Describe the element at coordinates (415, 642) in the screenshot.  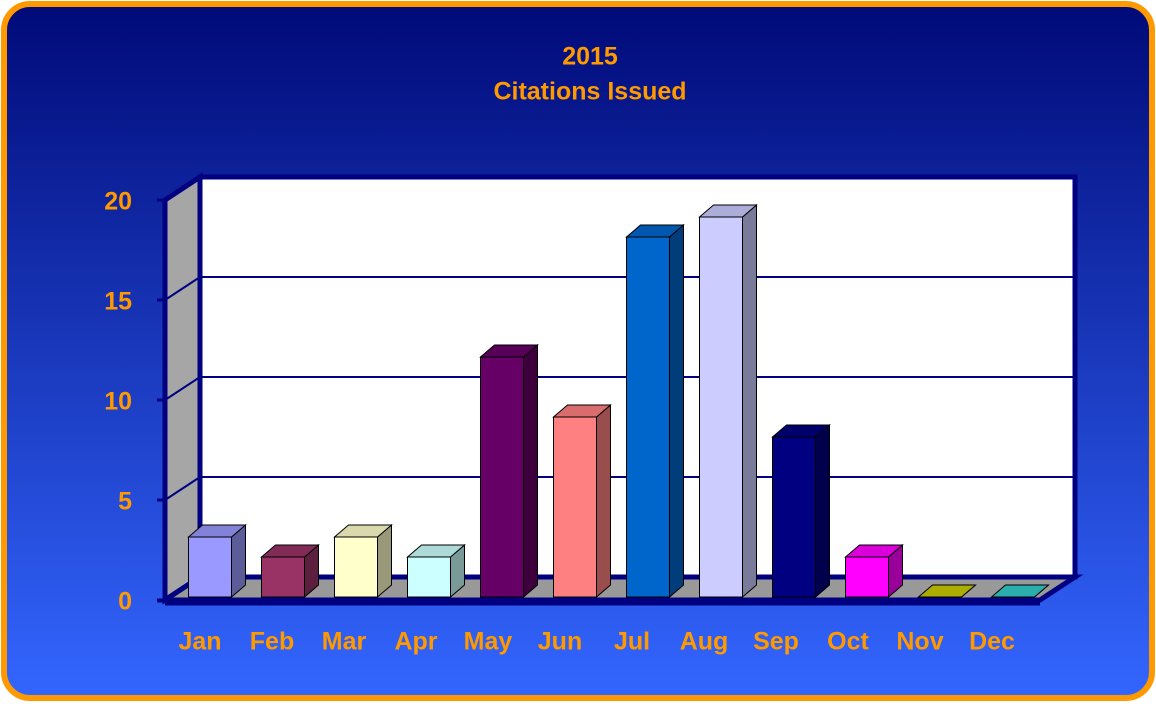
I see `x-tick-label: Apr` at that location.